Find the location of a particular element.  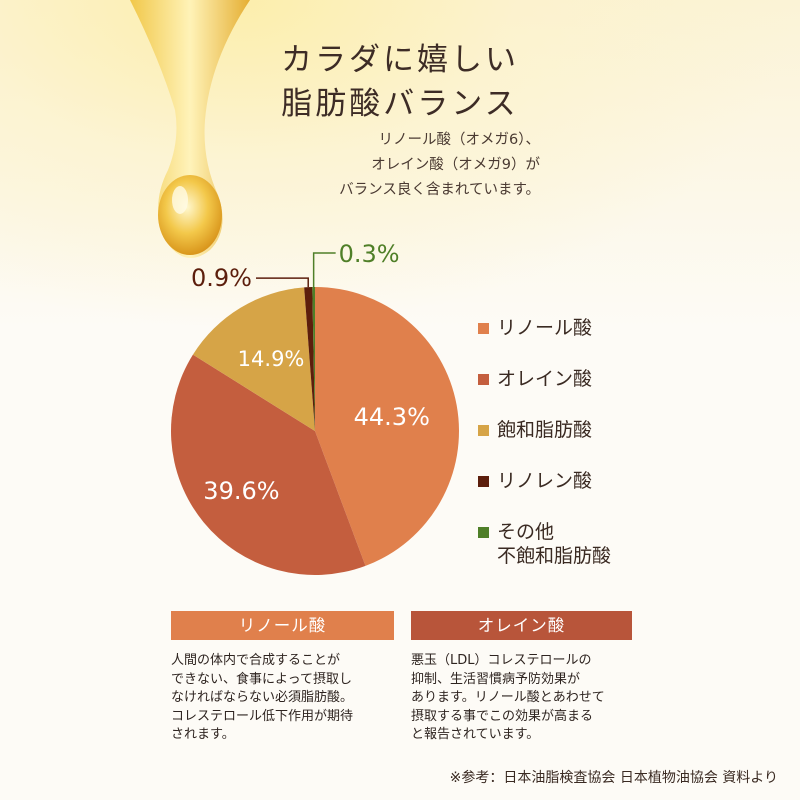

linoleic-card-title: リノール酸 is located at coordinates (282, 625).